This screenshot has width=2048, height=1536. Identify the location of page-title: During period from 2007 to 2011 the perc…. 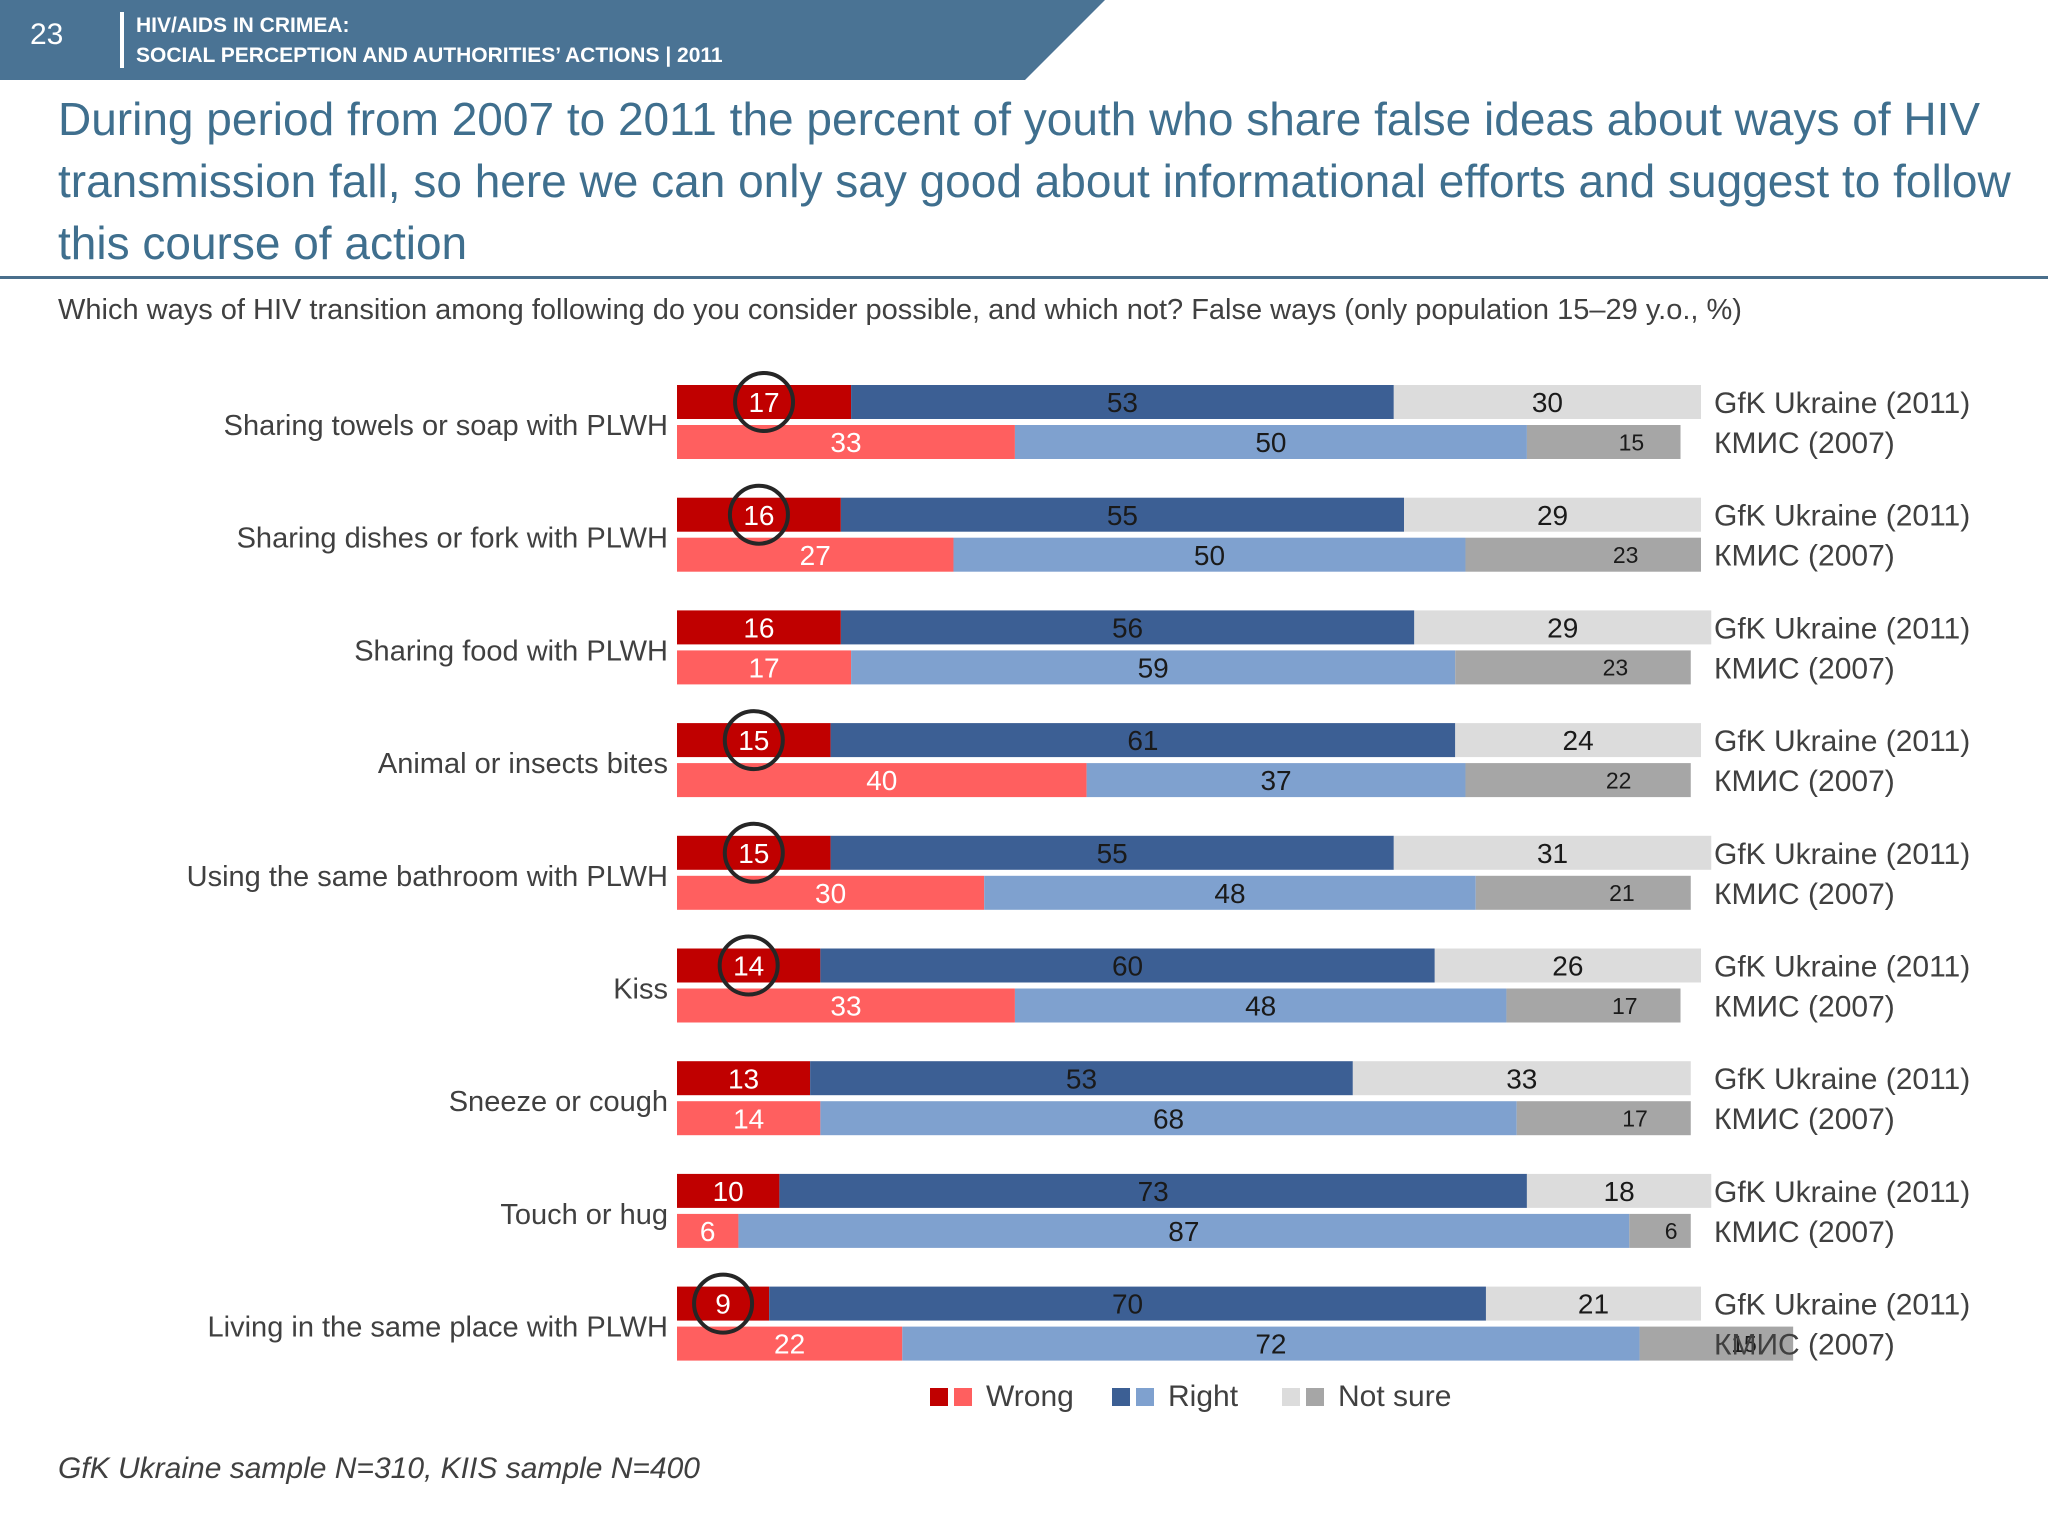
(1034, 181).